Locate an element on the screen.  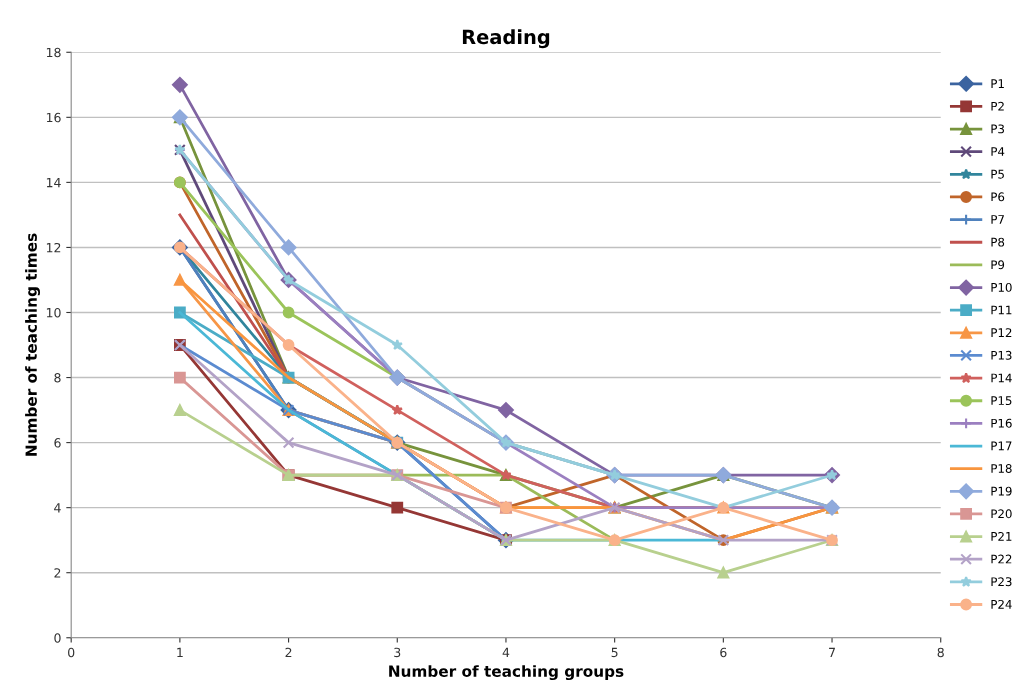
legend-label: P23 is located at coordinates (1001, 582).